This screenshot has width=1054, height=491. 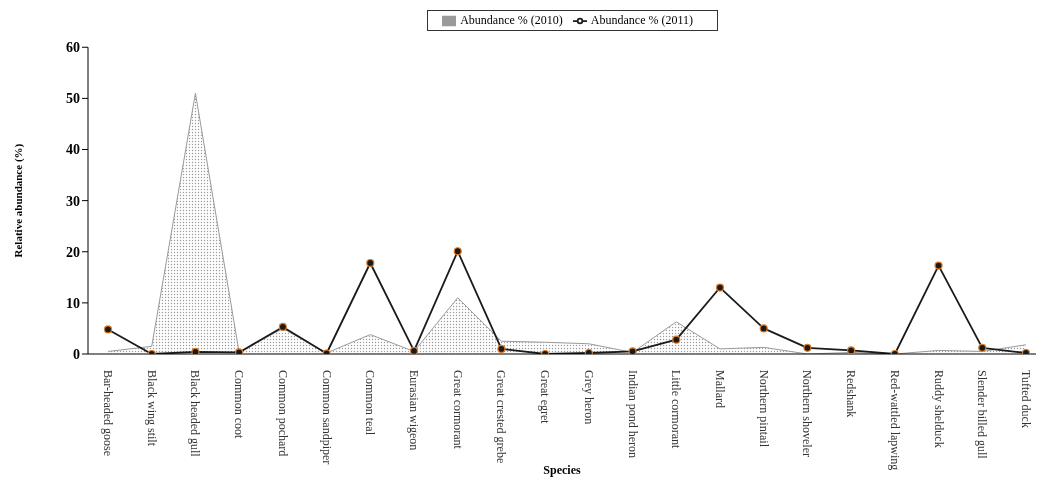 What do you see at coordinates (195, 414) in the screenshot?
I see `x-tick-label: Black headed gull` at bounding box center [195, 414].